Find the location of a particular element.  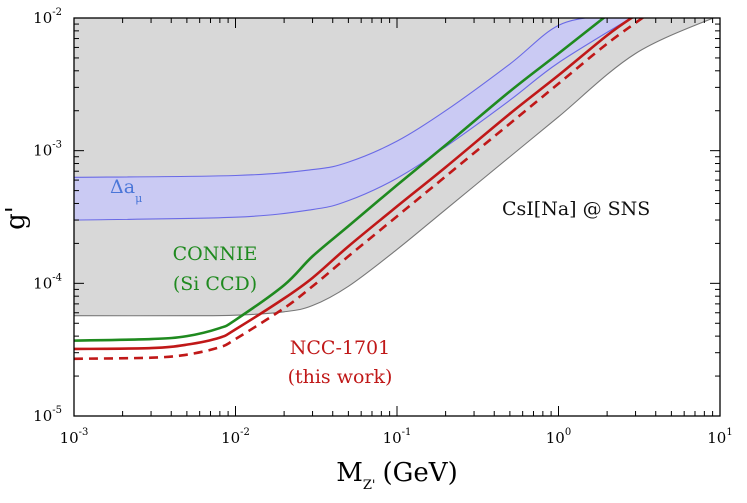

x-tick-label-1: 10⁻² is located at coordinates (235, 437).